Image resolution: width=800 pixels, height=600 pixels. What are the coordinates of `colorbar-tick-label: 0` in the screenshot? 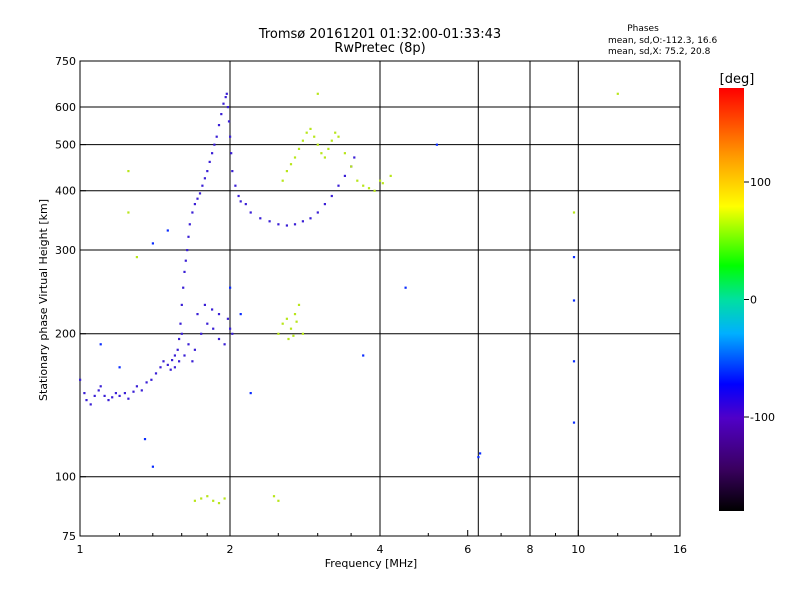 It's located at (753, 300).